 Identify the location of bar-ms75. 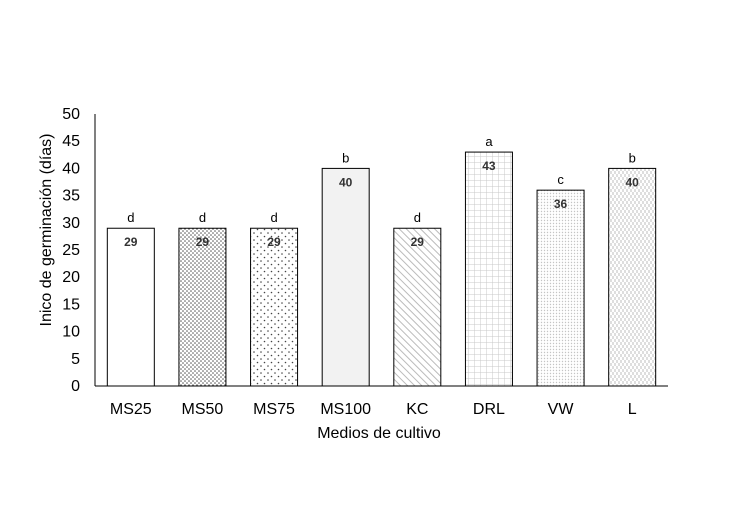
(274, 307).